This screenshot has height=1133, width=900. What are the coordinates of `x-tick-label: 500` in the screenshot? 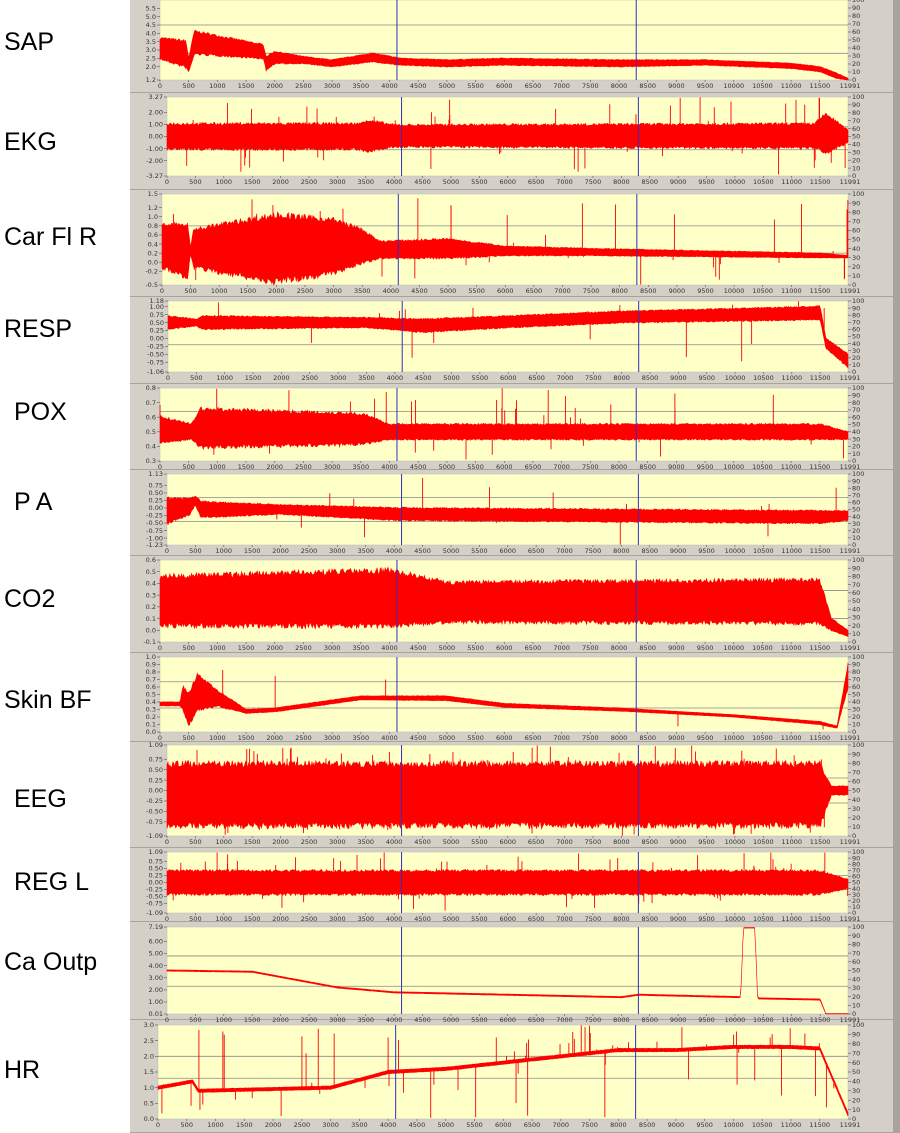 It's located at (188, 738).